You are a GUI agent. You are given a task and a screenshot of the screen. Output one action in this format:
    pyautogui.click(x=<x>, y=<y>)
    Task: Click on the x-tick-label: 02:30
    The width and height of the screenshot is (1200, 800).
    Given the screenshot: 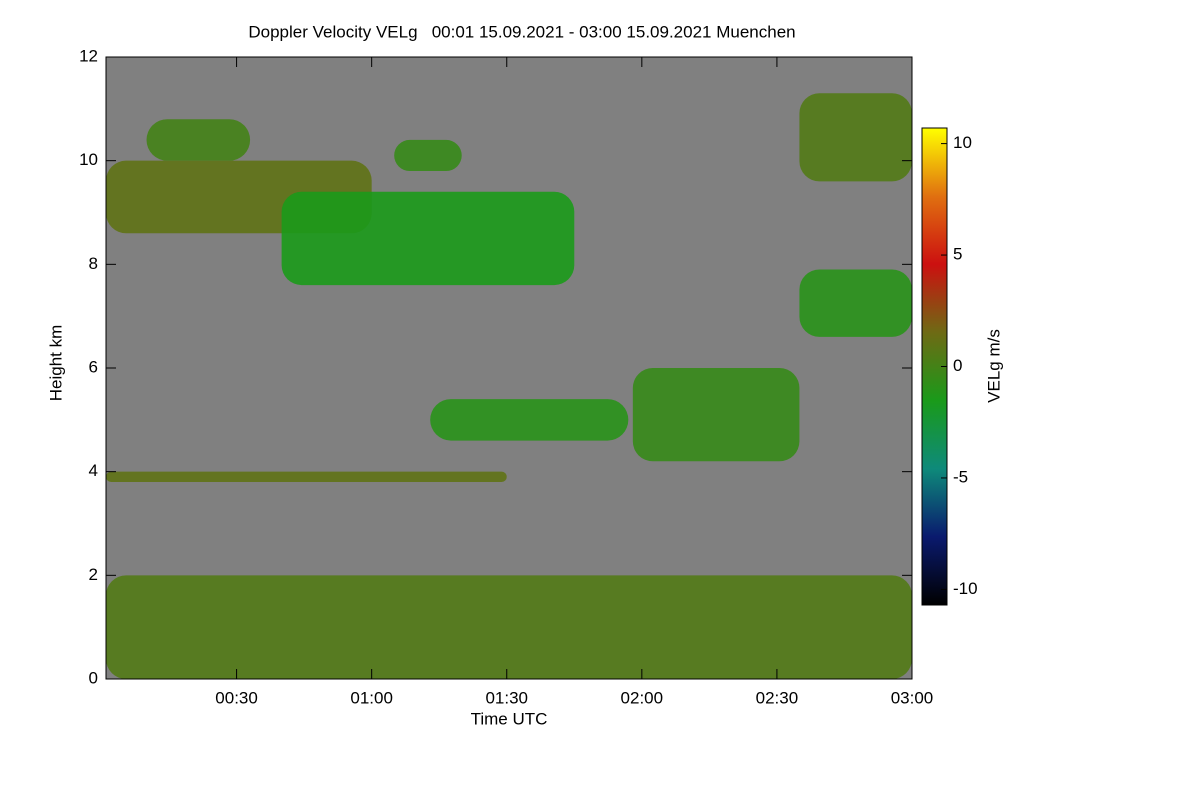 What is the action you would take?
    pyautogui.click(x=777, y=697)
    